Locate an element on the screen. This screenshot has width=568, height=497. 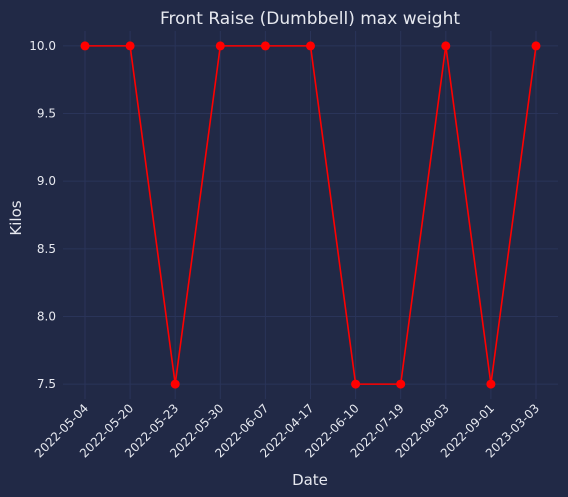
y-tick-label: 8.5 is located at coordinates (46, 249).